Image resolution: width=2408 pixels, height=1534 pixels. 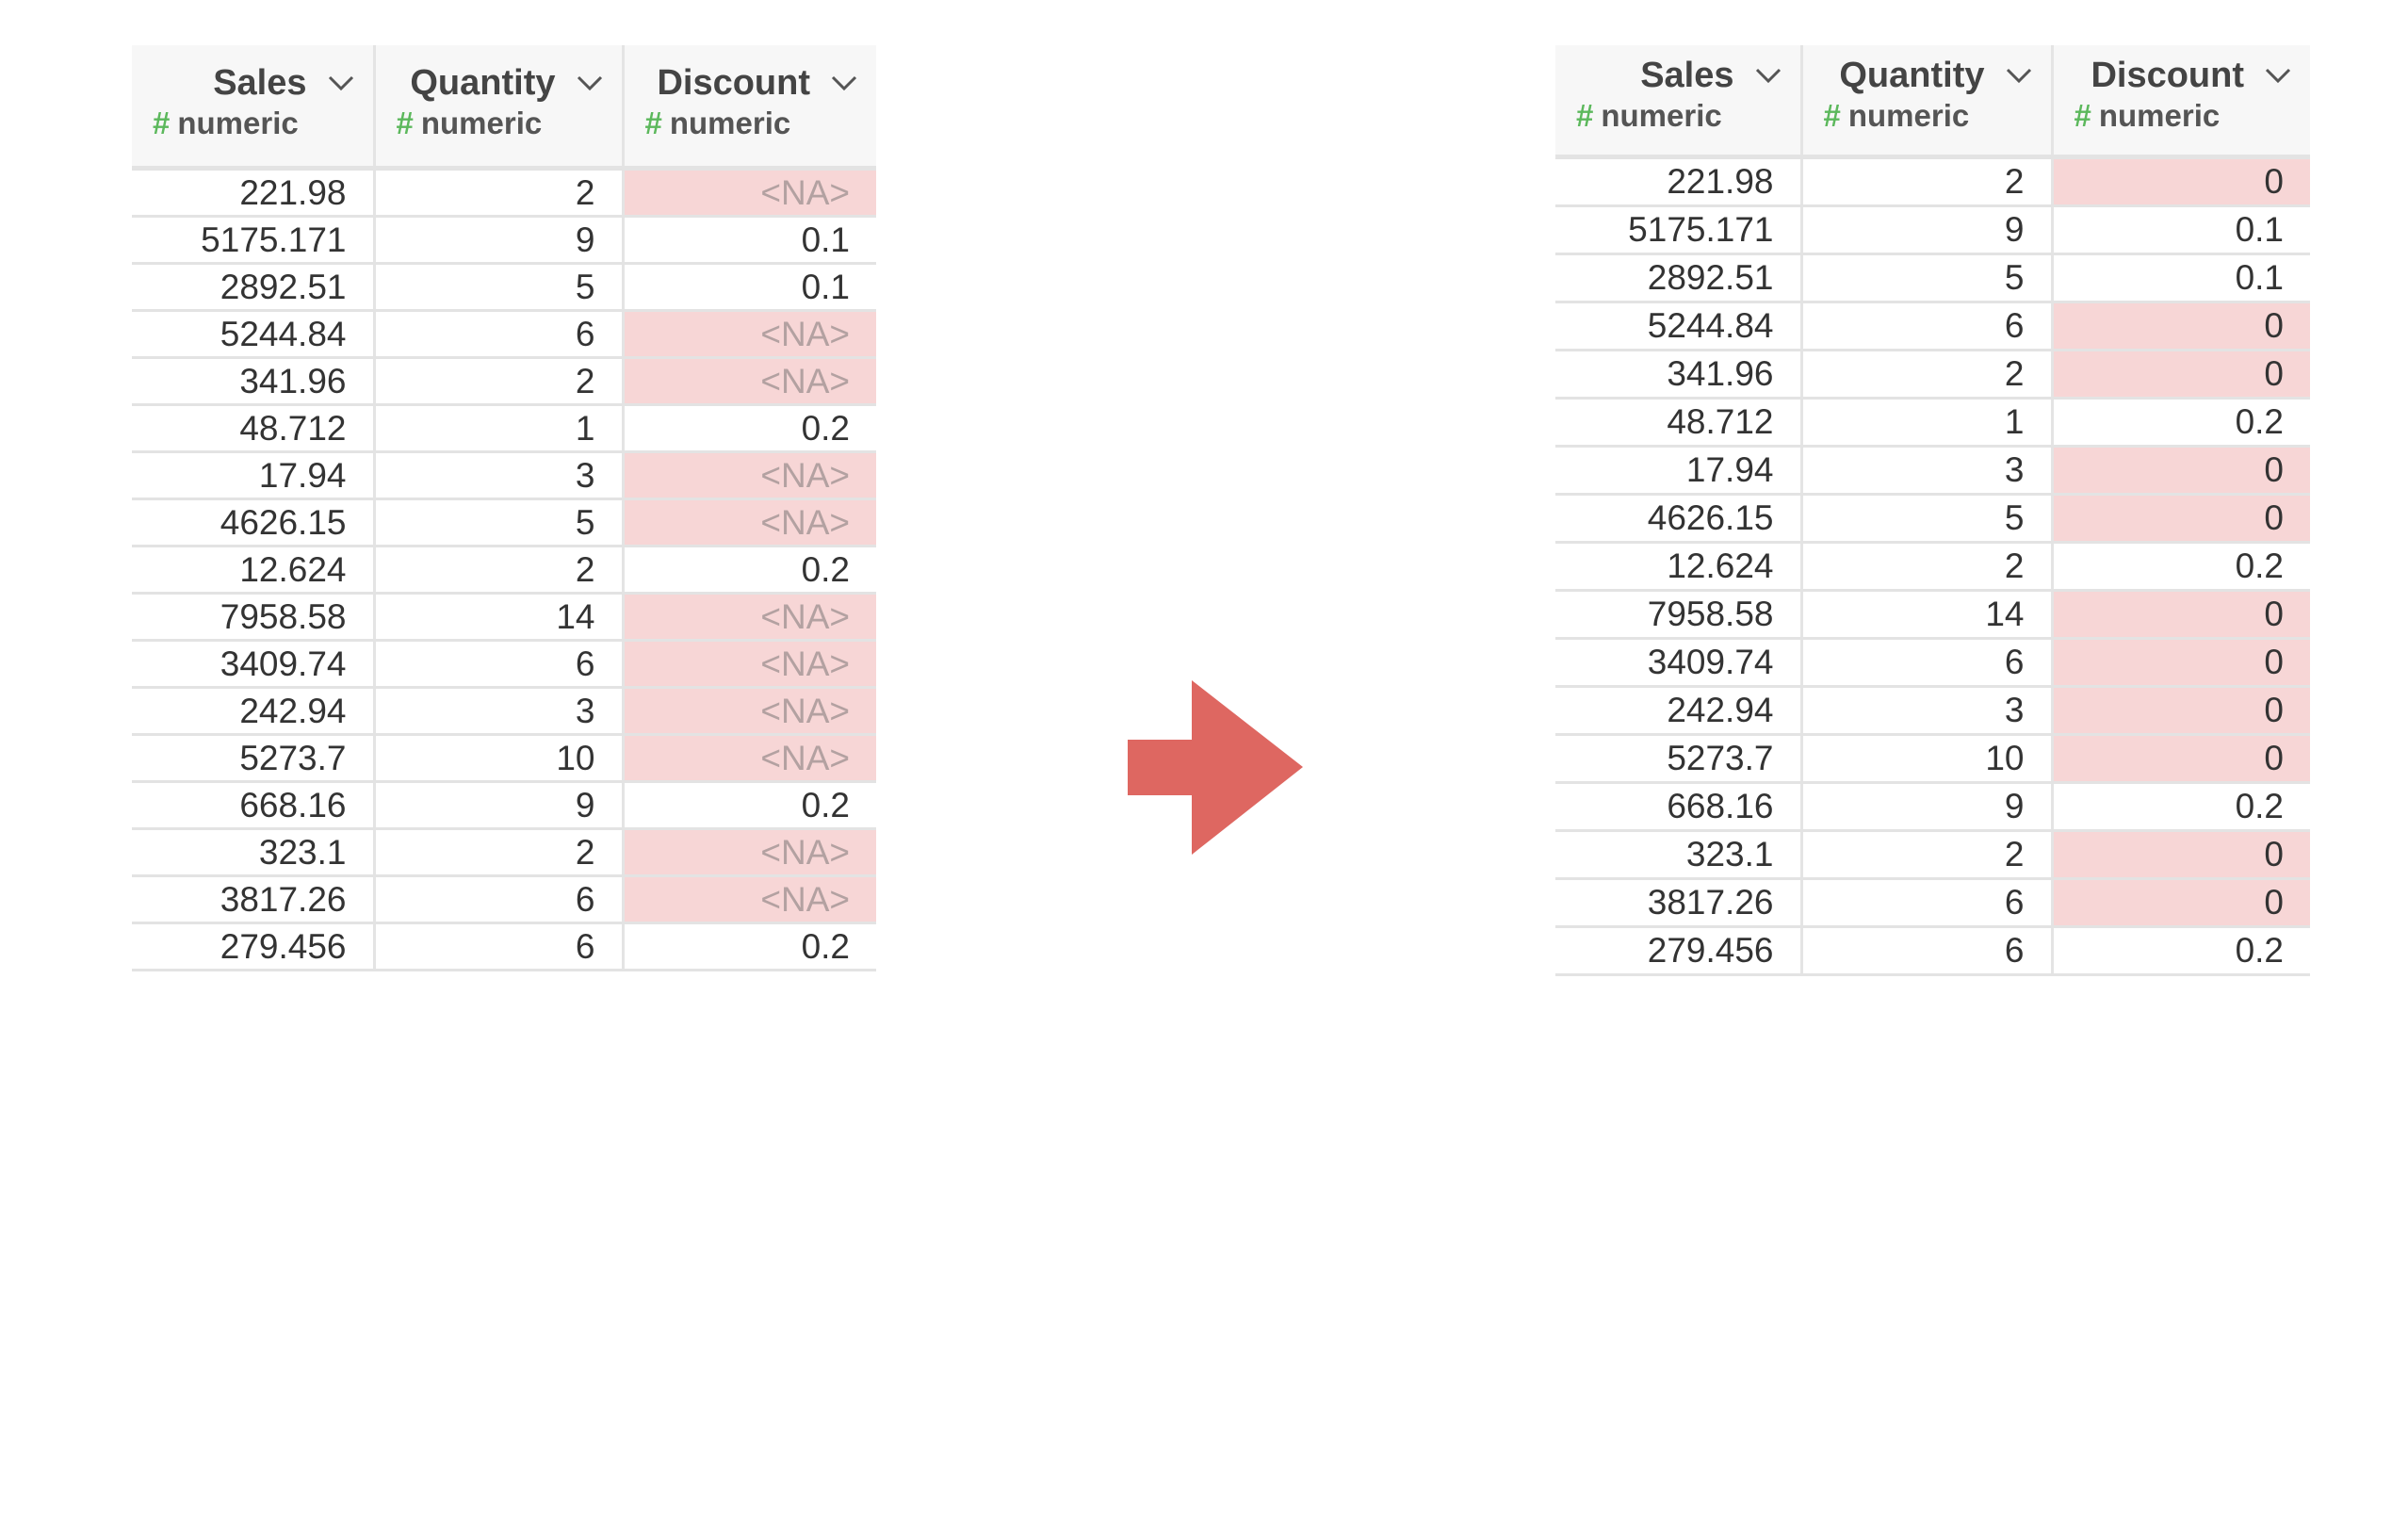 What do you see at coordinates (500, 618) in the screenshot?
I see `cell-quantity: 14` at bounding box center [500, 618].